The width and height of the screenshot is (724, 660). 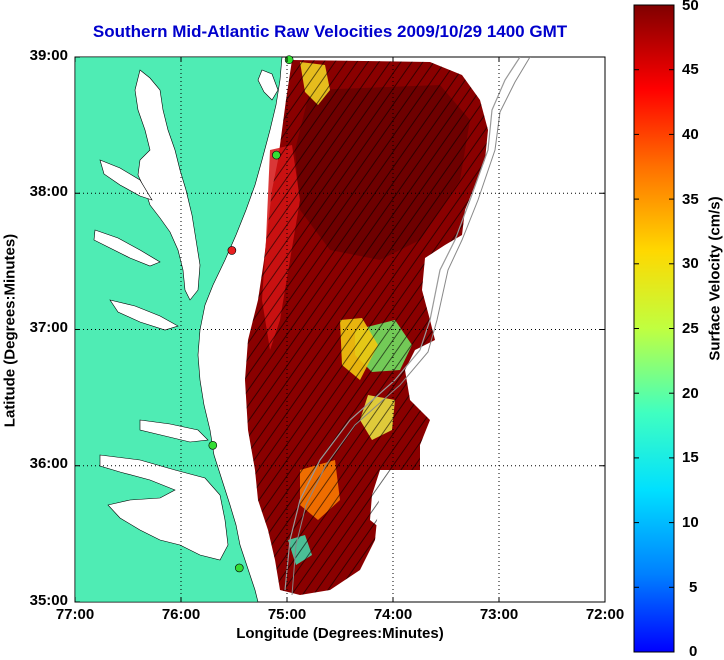 What do you see at coordinates (164, 507) in the screenshot?
I see `pamlico-sound` at bounding box center [164, 507].